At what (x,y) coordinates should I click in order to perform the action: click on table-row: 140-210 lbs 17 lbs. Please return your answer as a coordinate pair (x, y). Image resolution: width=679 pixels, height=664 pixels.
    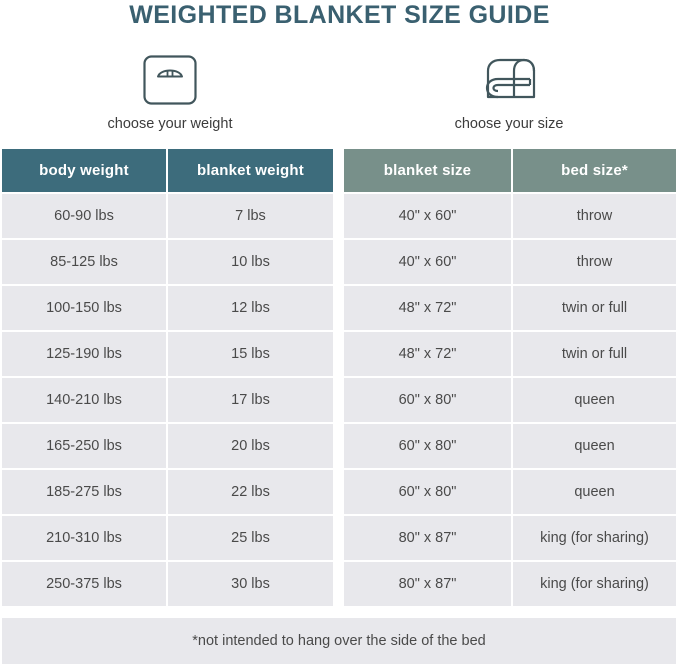
    Looking at the image, I should click on (167, 400).